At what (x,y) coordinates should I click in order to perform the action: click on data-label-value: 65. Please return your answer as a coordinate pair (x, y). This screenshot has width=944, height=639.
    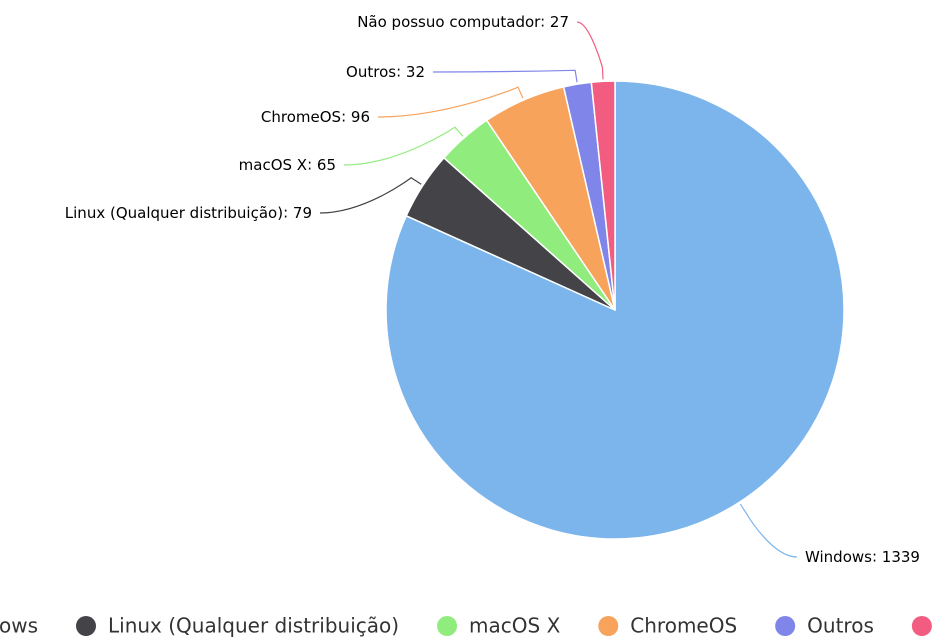
    Looking at the image, I should click on (326, 165).